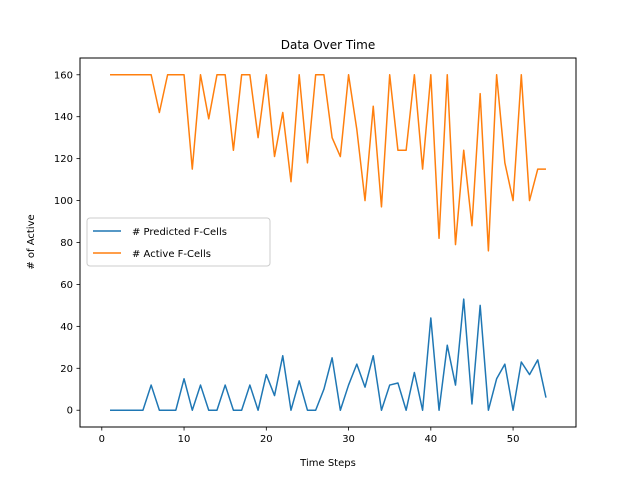 This screenshot has height=480, width=640. I want to click on x-tick-label: 10, so click(184, 439).